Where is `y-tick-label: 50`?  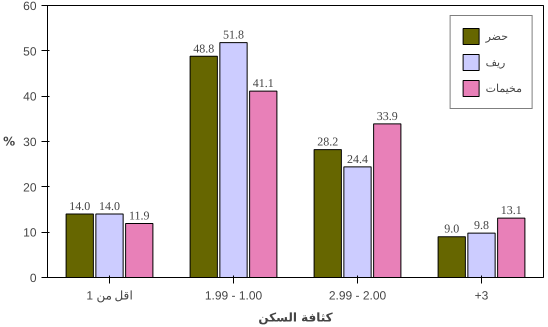 y-tick-label: 50 is located at coordinates (30, 51).